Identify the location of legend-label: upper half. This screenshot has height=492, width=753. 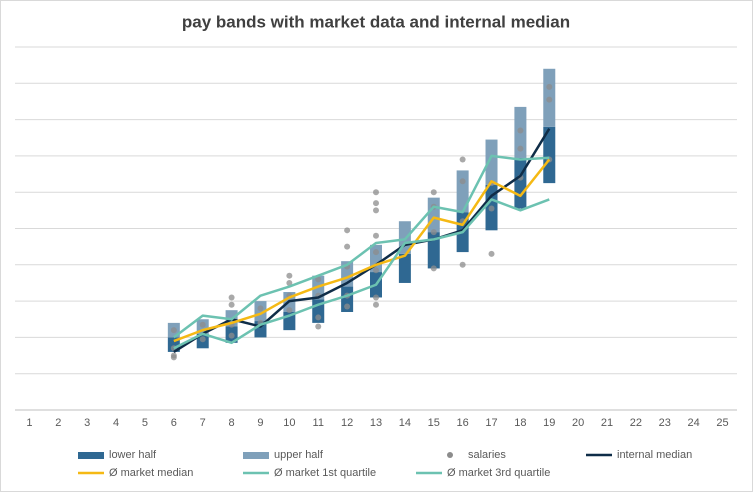
(299, 455).